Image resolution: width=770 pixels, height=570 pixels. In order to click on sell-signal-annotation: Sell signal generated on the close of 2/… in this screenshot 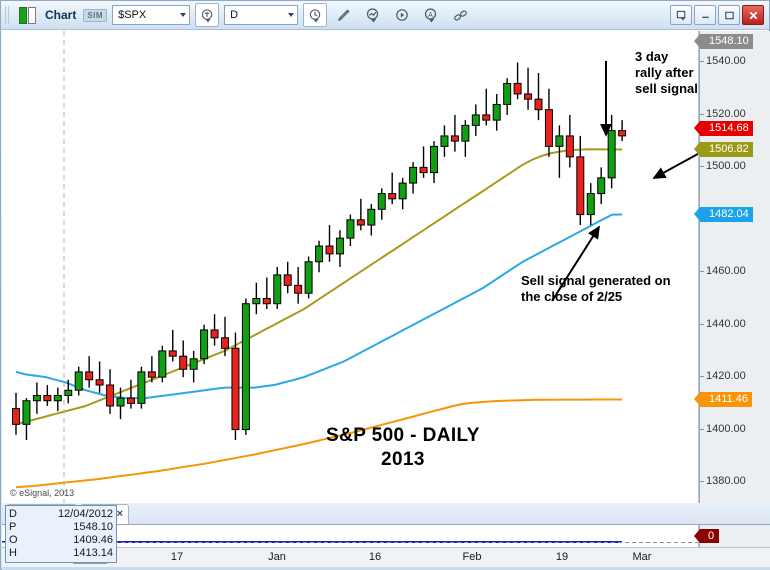, I will do `click(596, 289)`.